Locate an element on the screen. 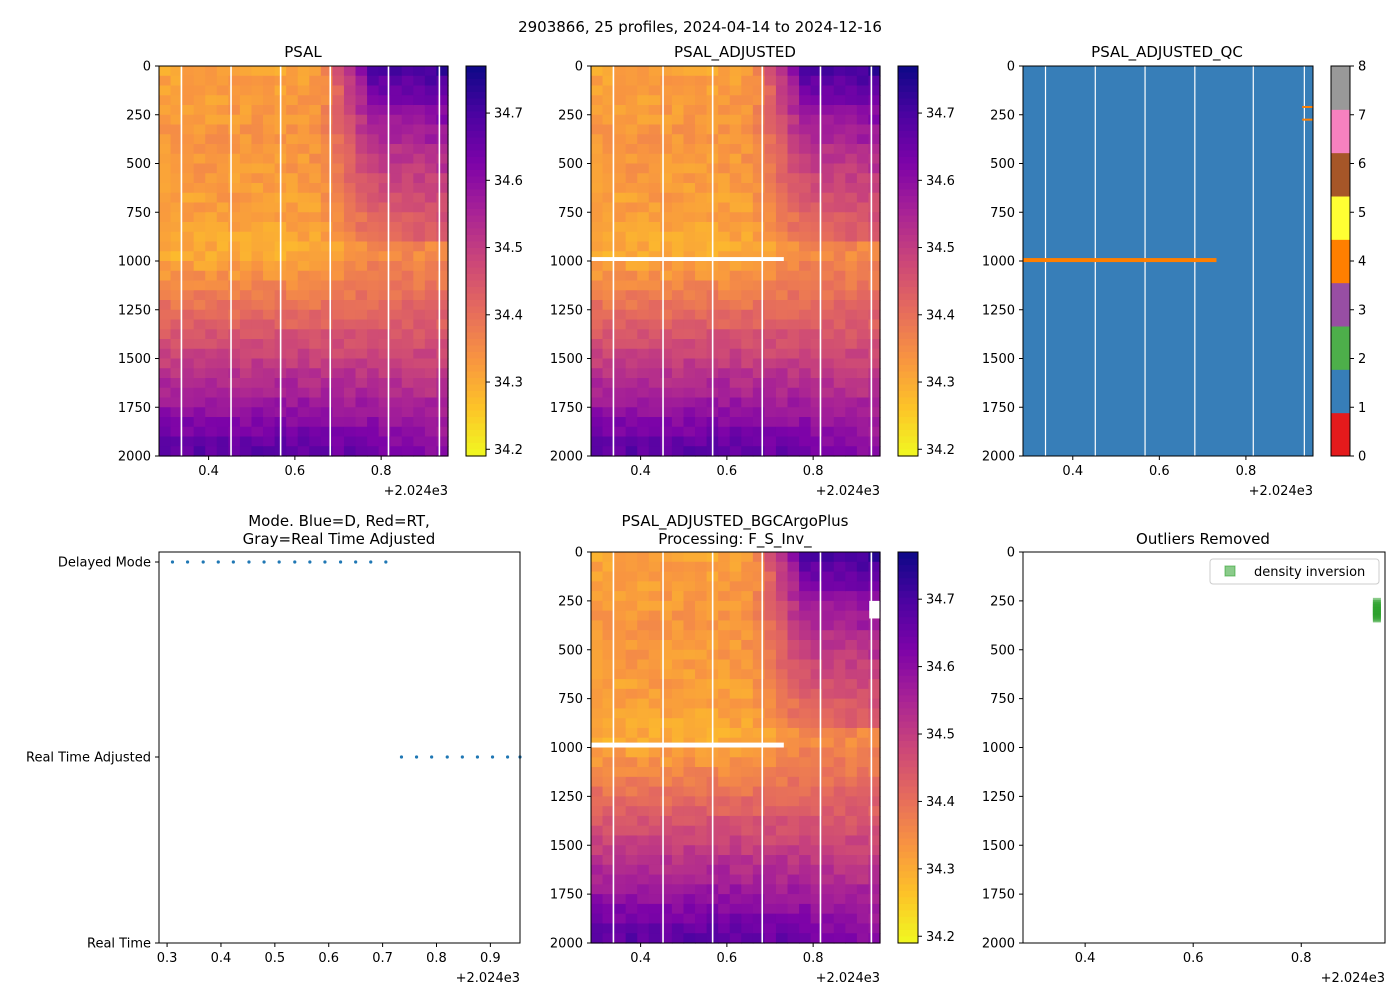 The width and height of the screenshot is (1400, 1000). psal-colorbar-step is located at coordinates (476, 284).